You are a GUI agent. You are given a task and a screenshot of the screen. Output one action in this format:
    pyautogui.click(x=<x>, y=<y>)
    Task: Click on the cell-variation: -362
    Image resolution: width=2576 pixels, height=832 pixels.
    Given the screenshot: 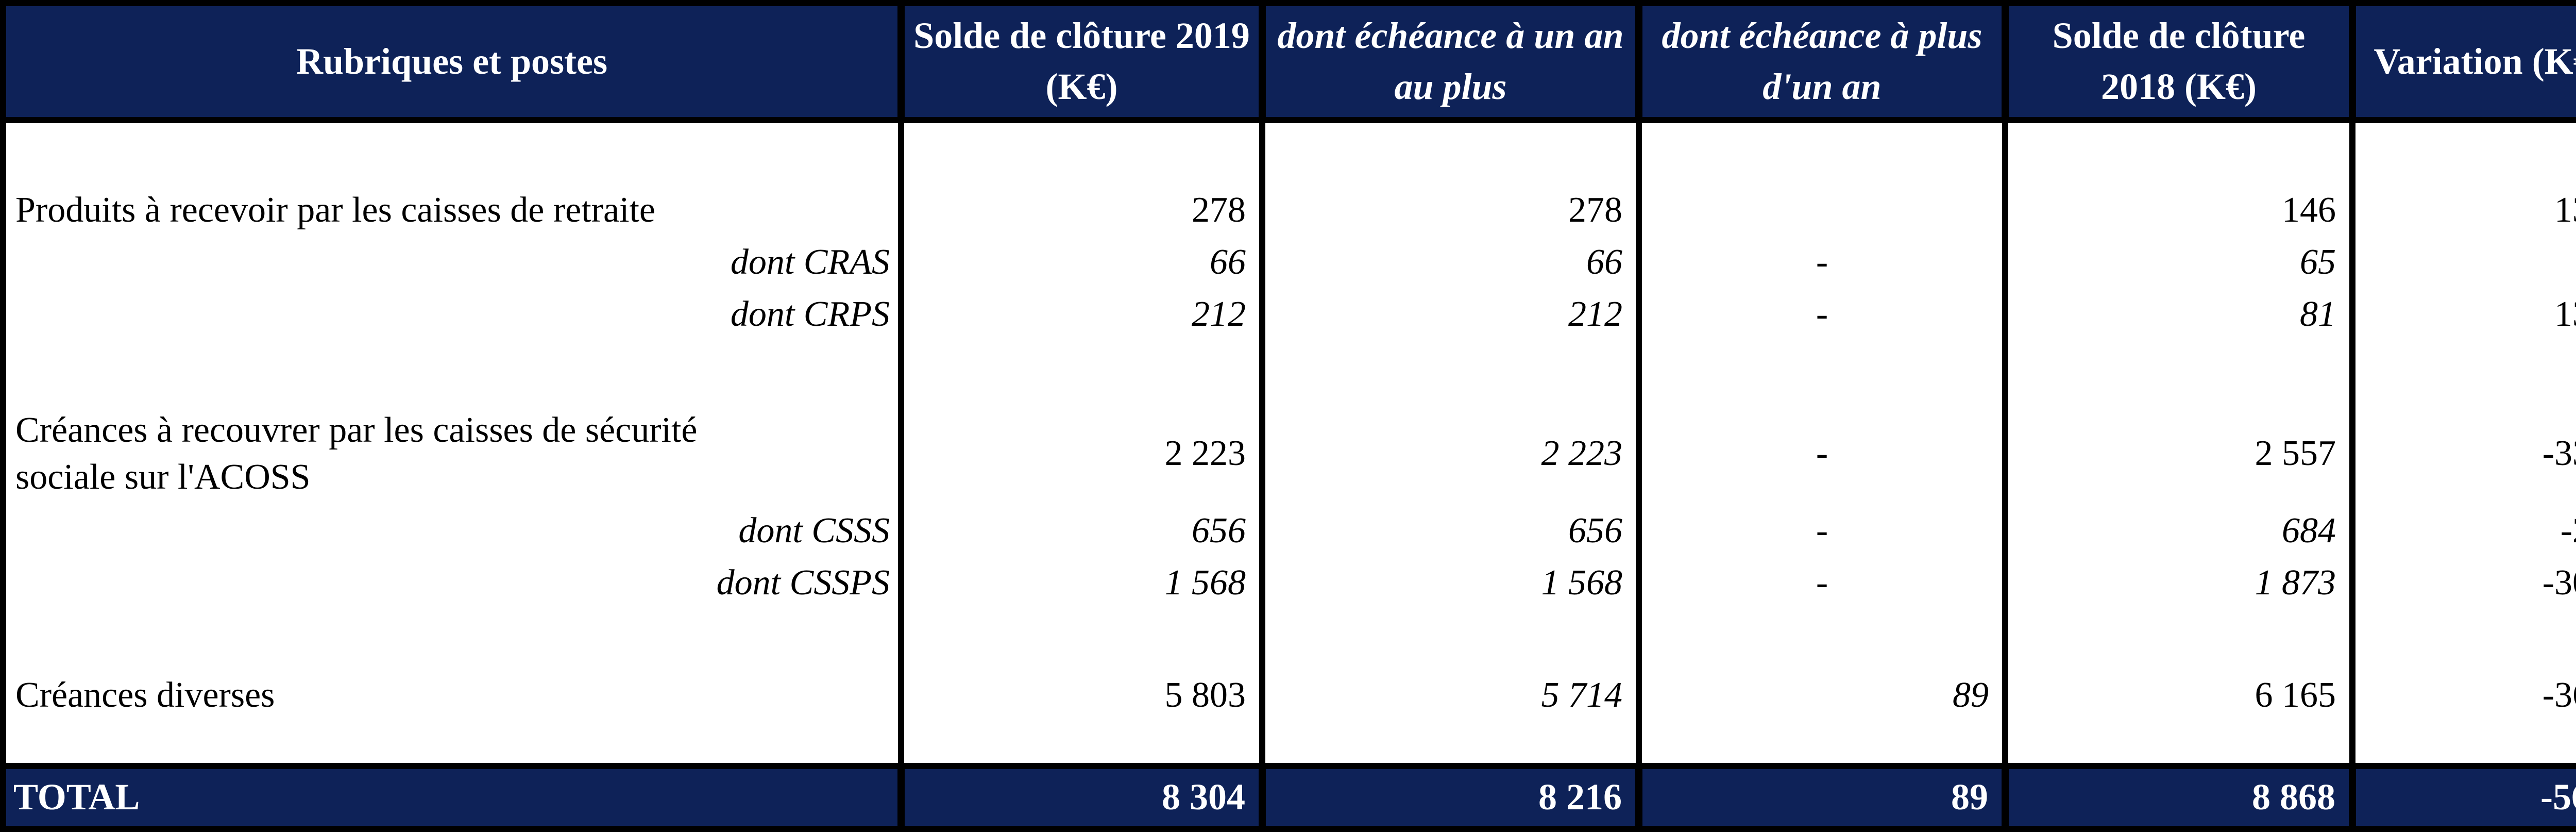 What is the action you would take?
    pyautogui.click(x=2462, y=695)
    